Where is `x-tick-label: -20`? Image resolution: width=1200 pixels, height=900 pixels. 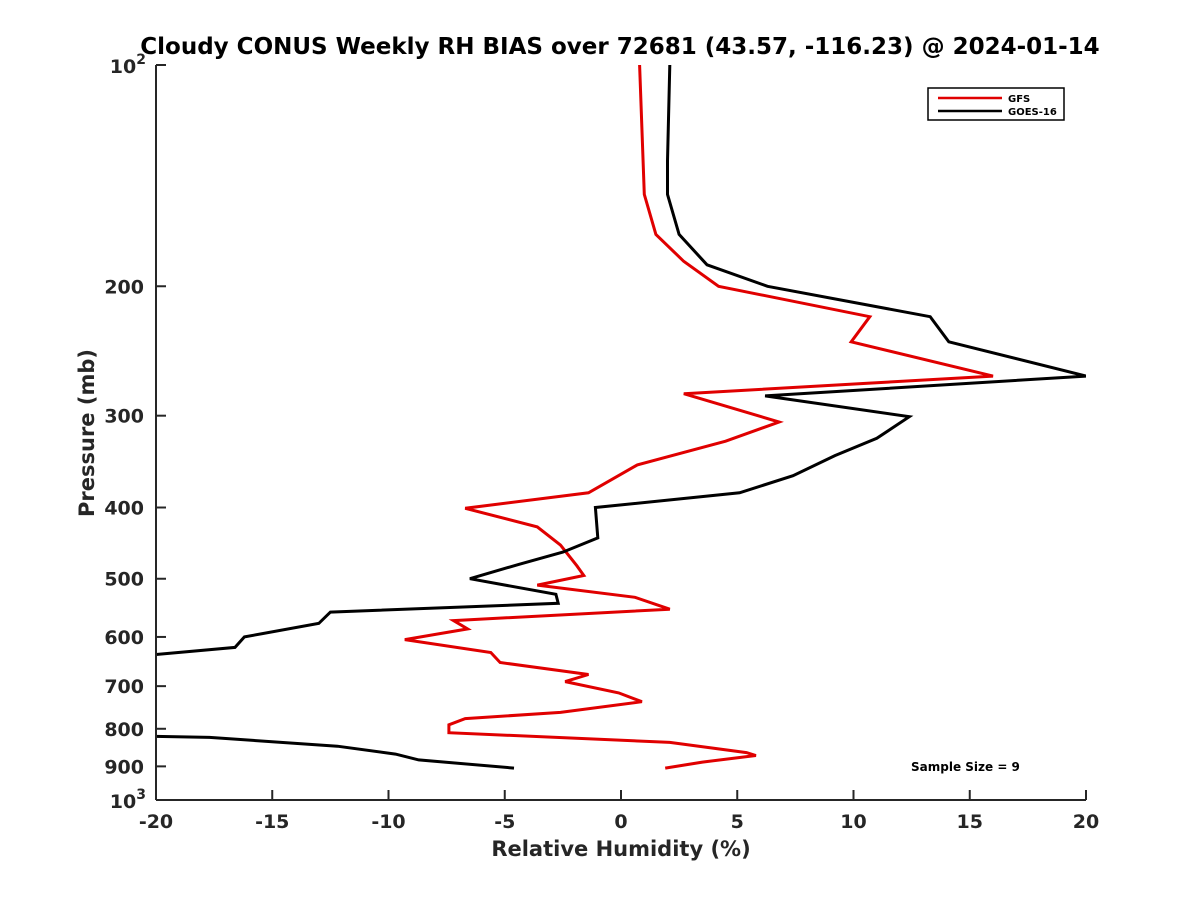 x-tick-label: -20 is located at coordinates (156, 822).